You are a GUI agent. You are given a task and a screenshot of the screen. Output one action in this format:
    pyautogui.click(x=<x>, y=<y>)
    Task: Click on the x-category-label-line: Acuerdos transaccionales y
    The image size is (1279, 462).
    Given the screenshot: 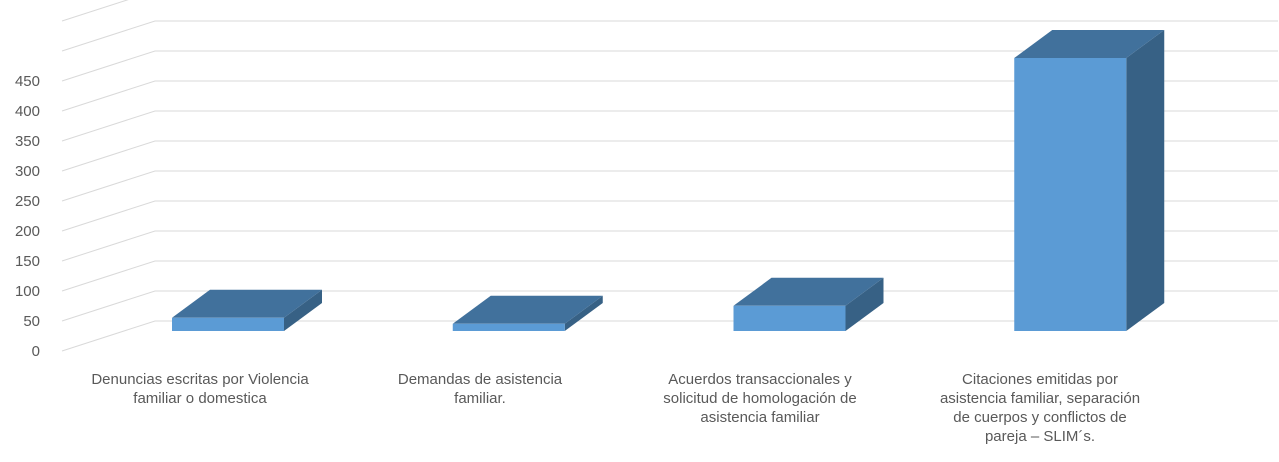 What is the action you would take?
    pyautogui.click(x=760, y=379)
    